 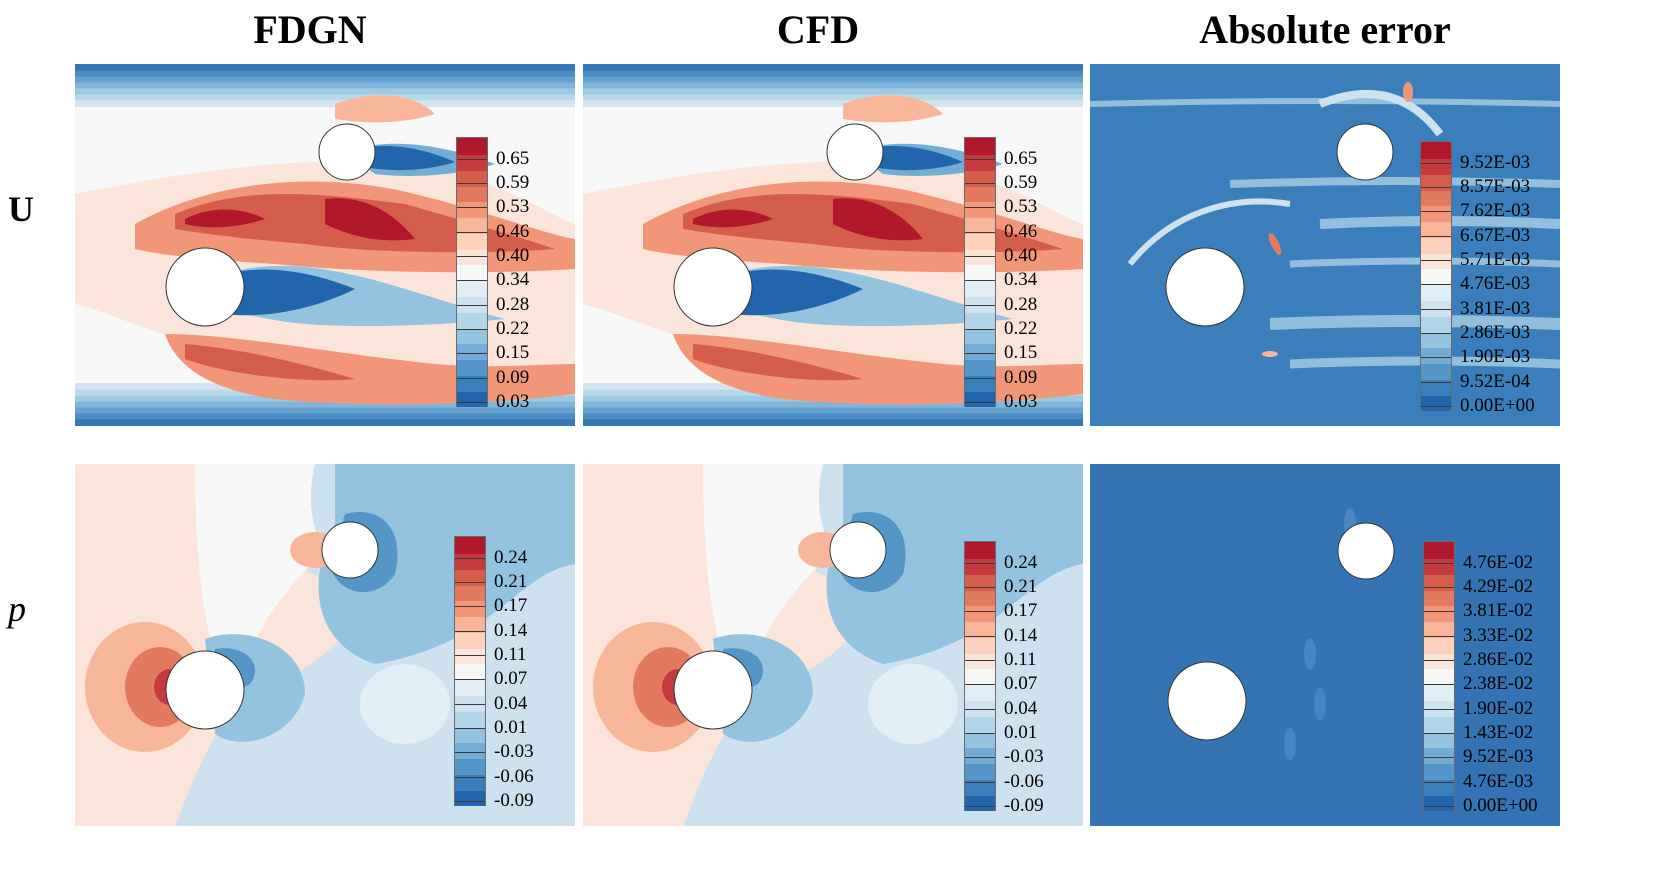 I want to click on colorbar-tick-label: 0.21, so click(x=511, y=581).